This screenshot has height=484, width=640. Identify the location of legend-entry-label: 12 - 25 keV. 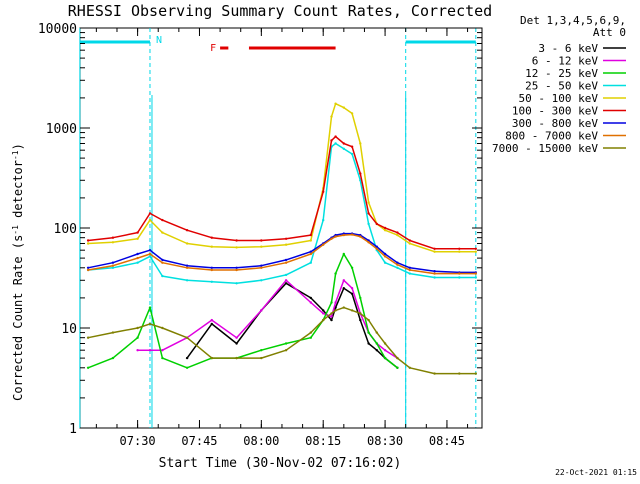
(561, 73).